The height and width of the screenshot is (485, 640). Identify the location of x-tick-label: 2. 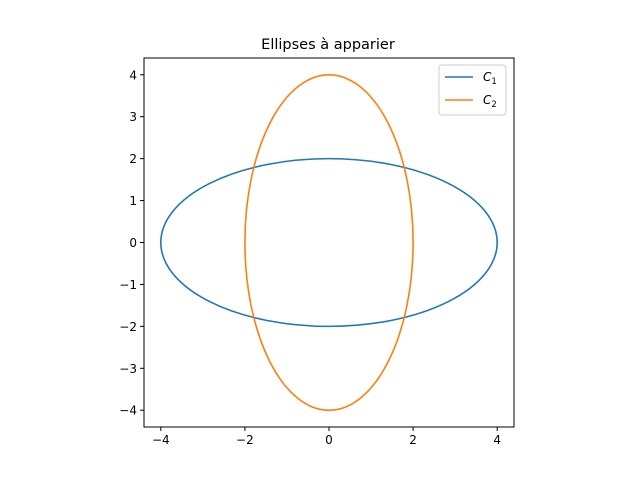
(413, 440).